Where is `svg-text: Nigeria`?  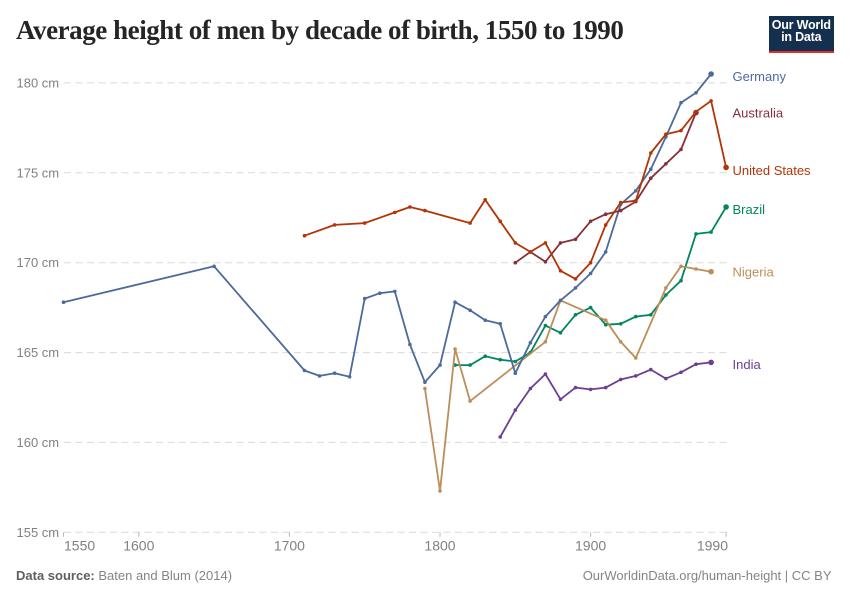
svg-text: Nigeria is located at coordinates (754, 272).